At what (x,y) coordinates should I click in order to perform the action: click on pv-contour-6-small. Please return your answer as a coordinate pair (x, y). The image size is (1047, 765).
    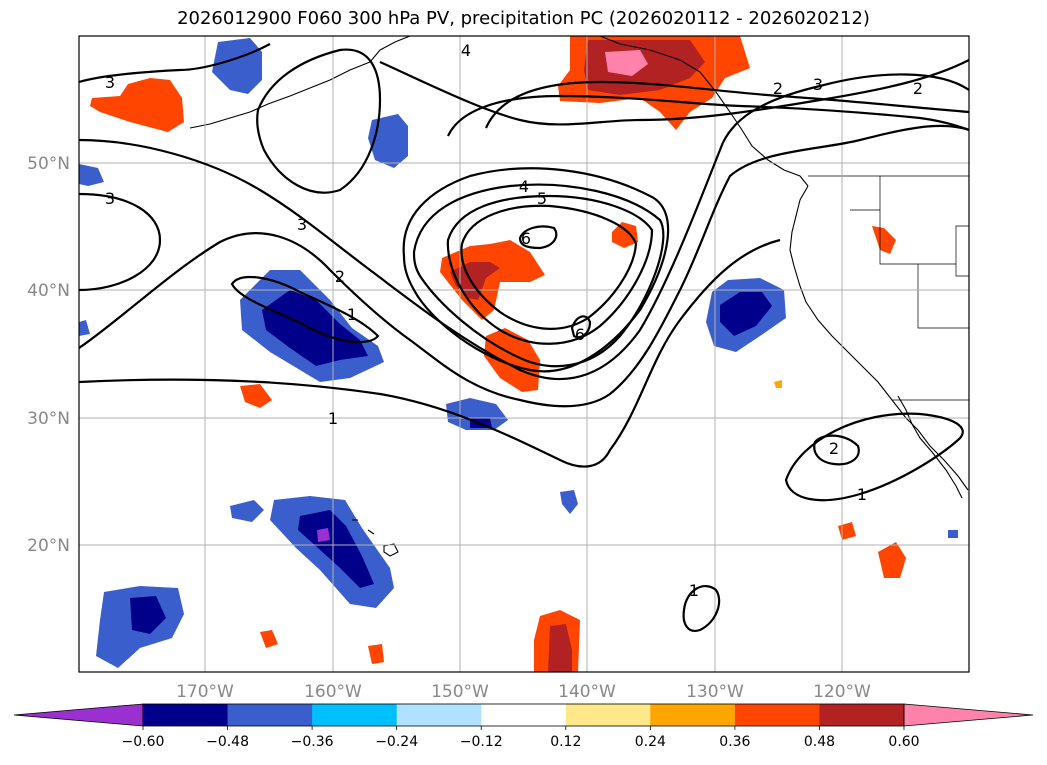
    Looking at the image, I should click on (538, 237).